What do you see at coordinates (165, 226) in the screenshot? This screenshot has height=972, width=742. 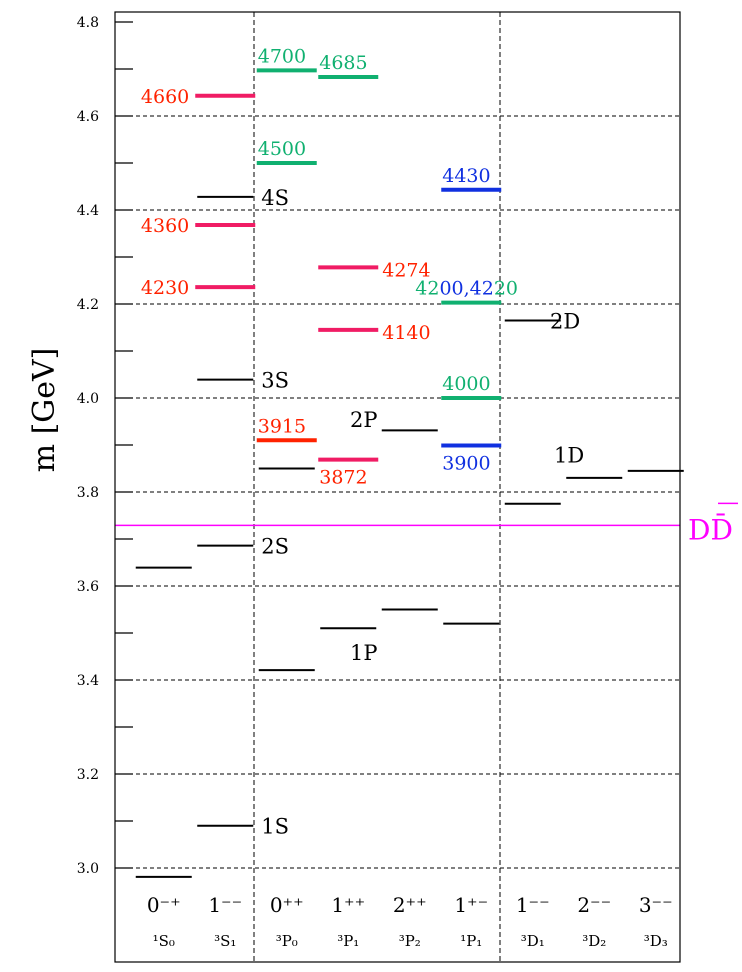 I see `observed-label: 4360` at bounding box center [165, 226].